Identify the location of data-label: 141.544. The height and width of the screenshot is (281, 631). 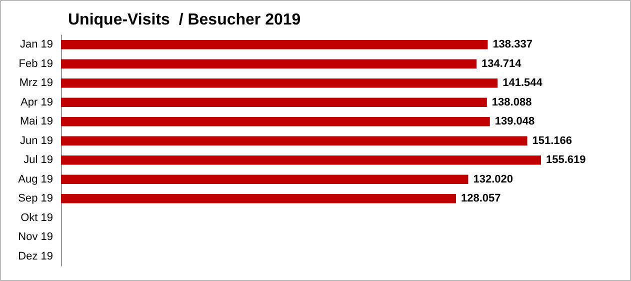
(523, 83).